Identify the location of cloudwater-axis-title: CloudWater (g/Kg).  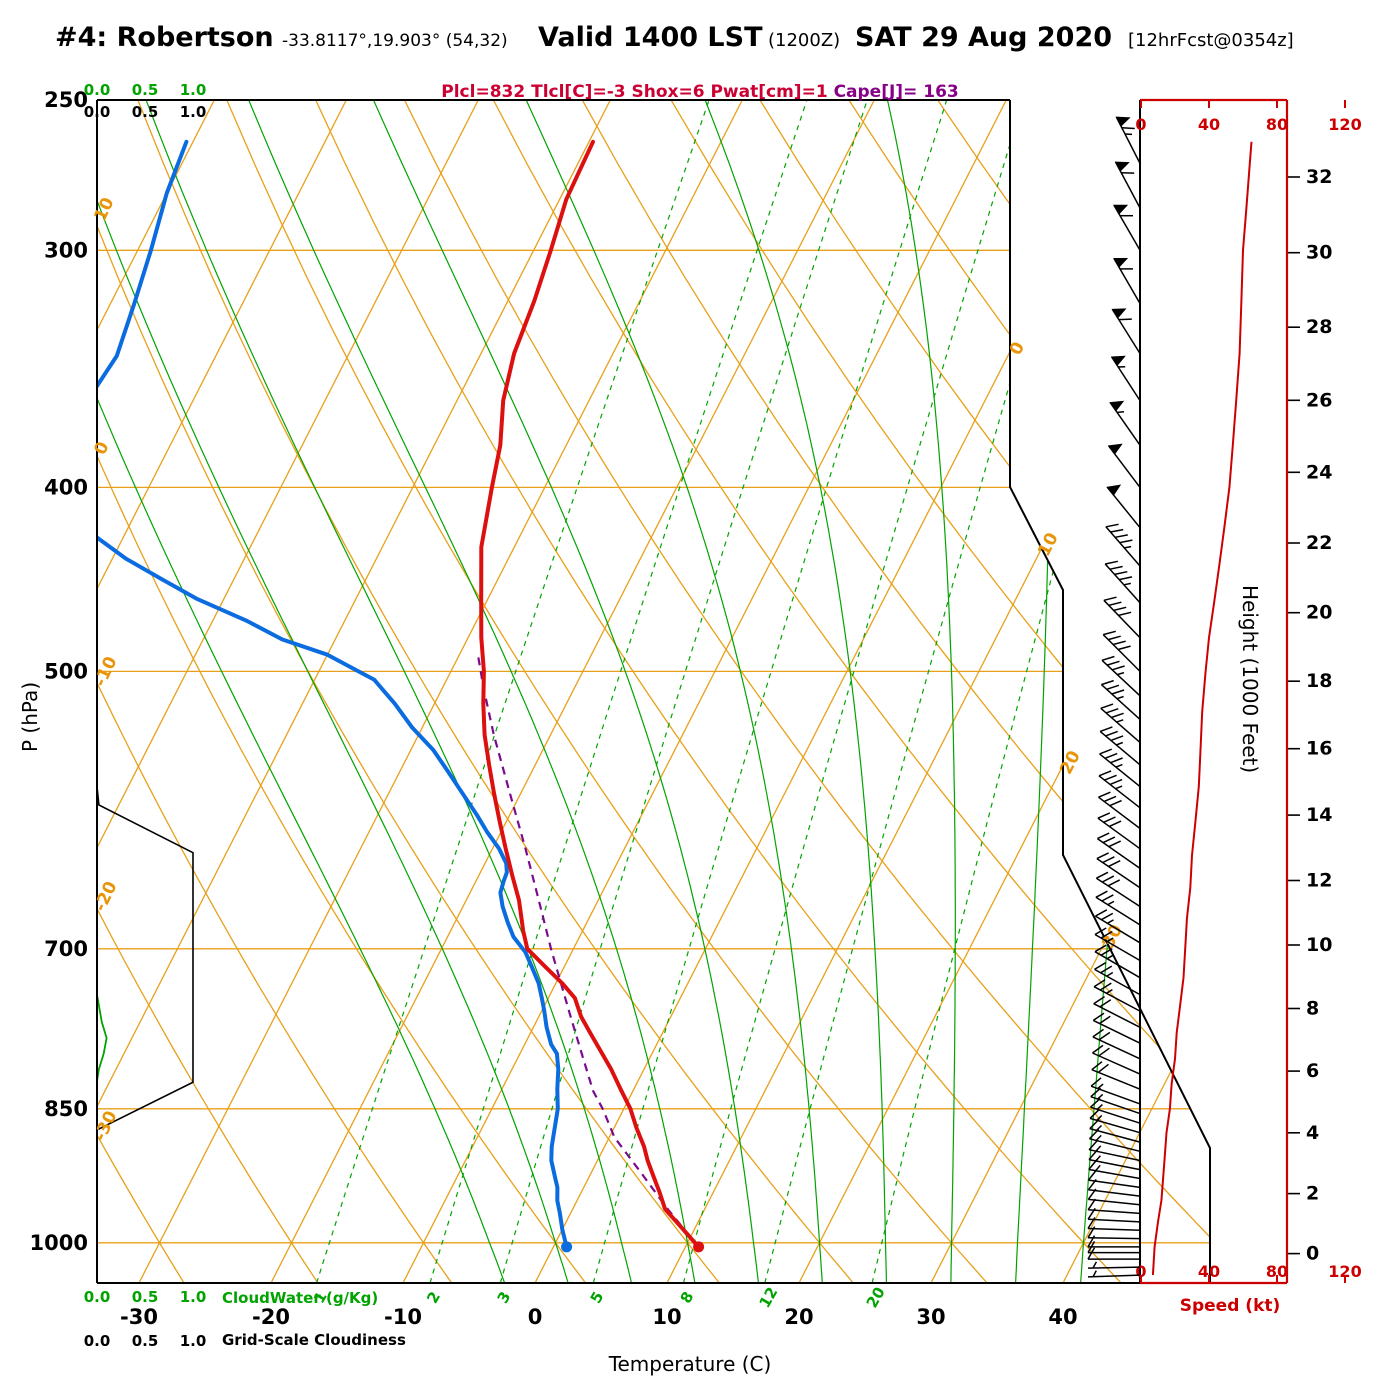
(300, 1298).